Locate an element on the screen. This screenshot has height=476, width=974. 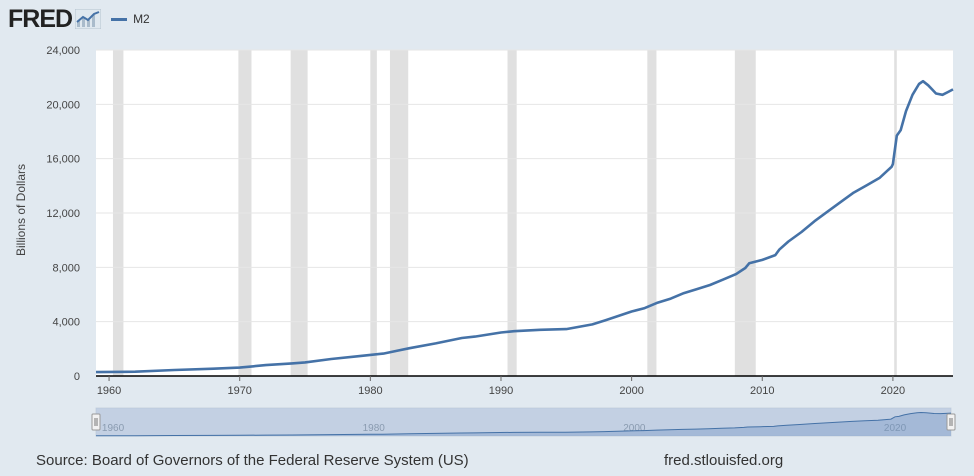
x-tick-label: 2010 is located at coordinates (762, 391).